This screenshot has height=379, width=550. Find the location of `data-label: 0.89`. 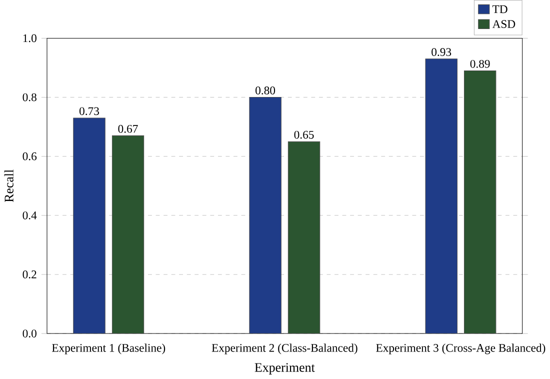

data-label: 0.89 is located at coordinates (480, 64).